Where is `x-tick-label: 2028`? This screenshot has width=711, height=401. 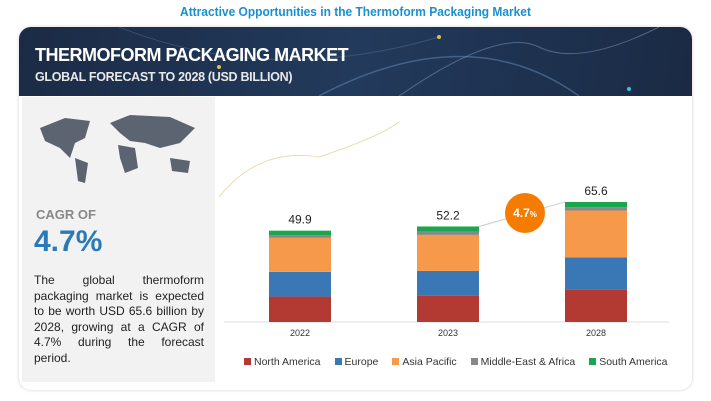
x-tick-label: 2028 is located at coordinates (596, 333).